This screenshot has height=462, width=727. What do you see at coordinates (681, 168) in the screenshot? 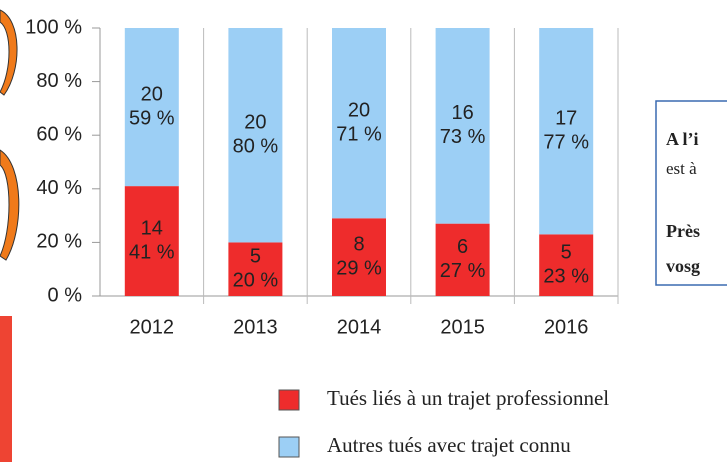
I see `box-text: est à` at bounding box center [681, 168].